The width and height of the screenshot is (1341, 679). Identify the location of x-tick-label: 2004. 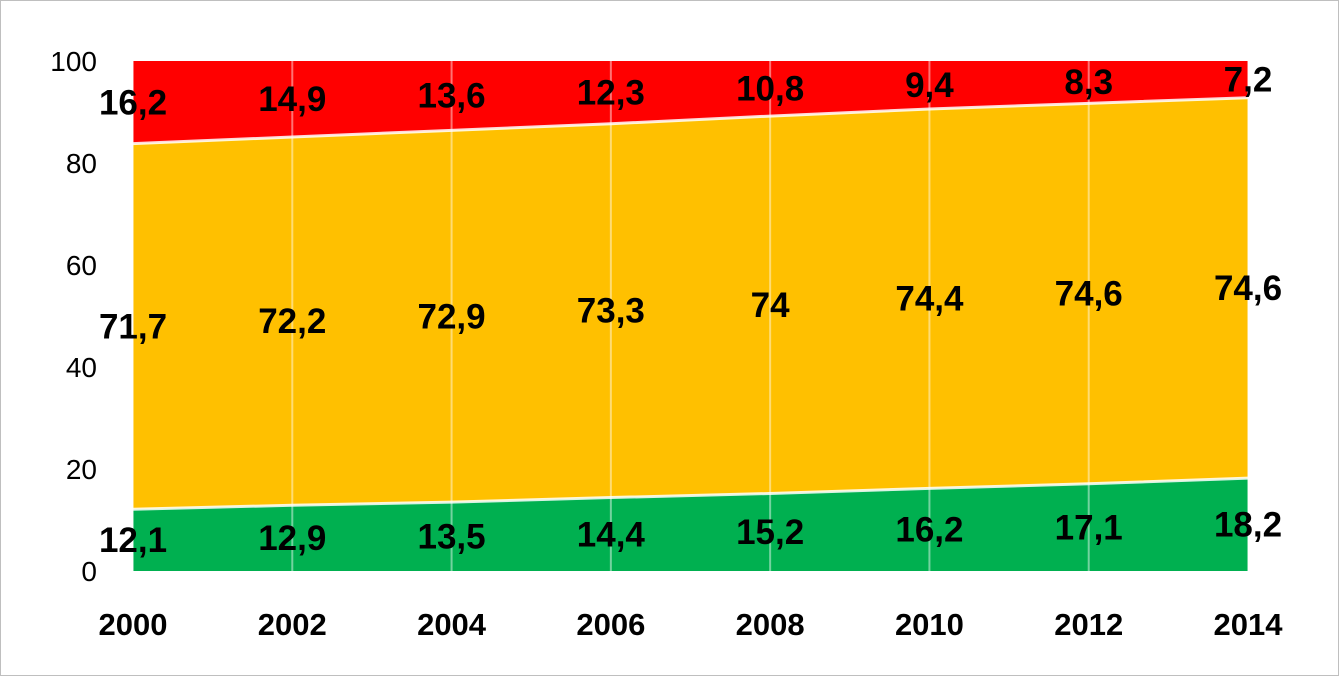
(452, 624).